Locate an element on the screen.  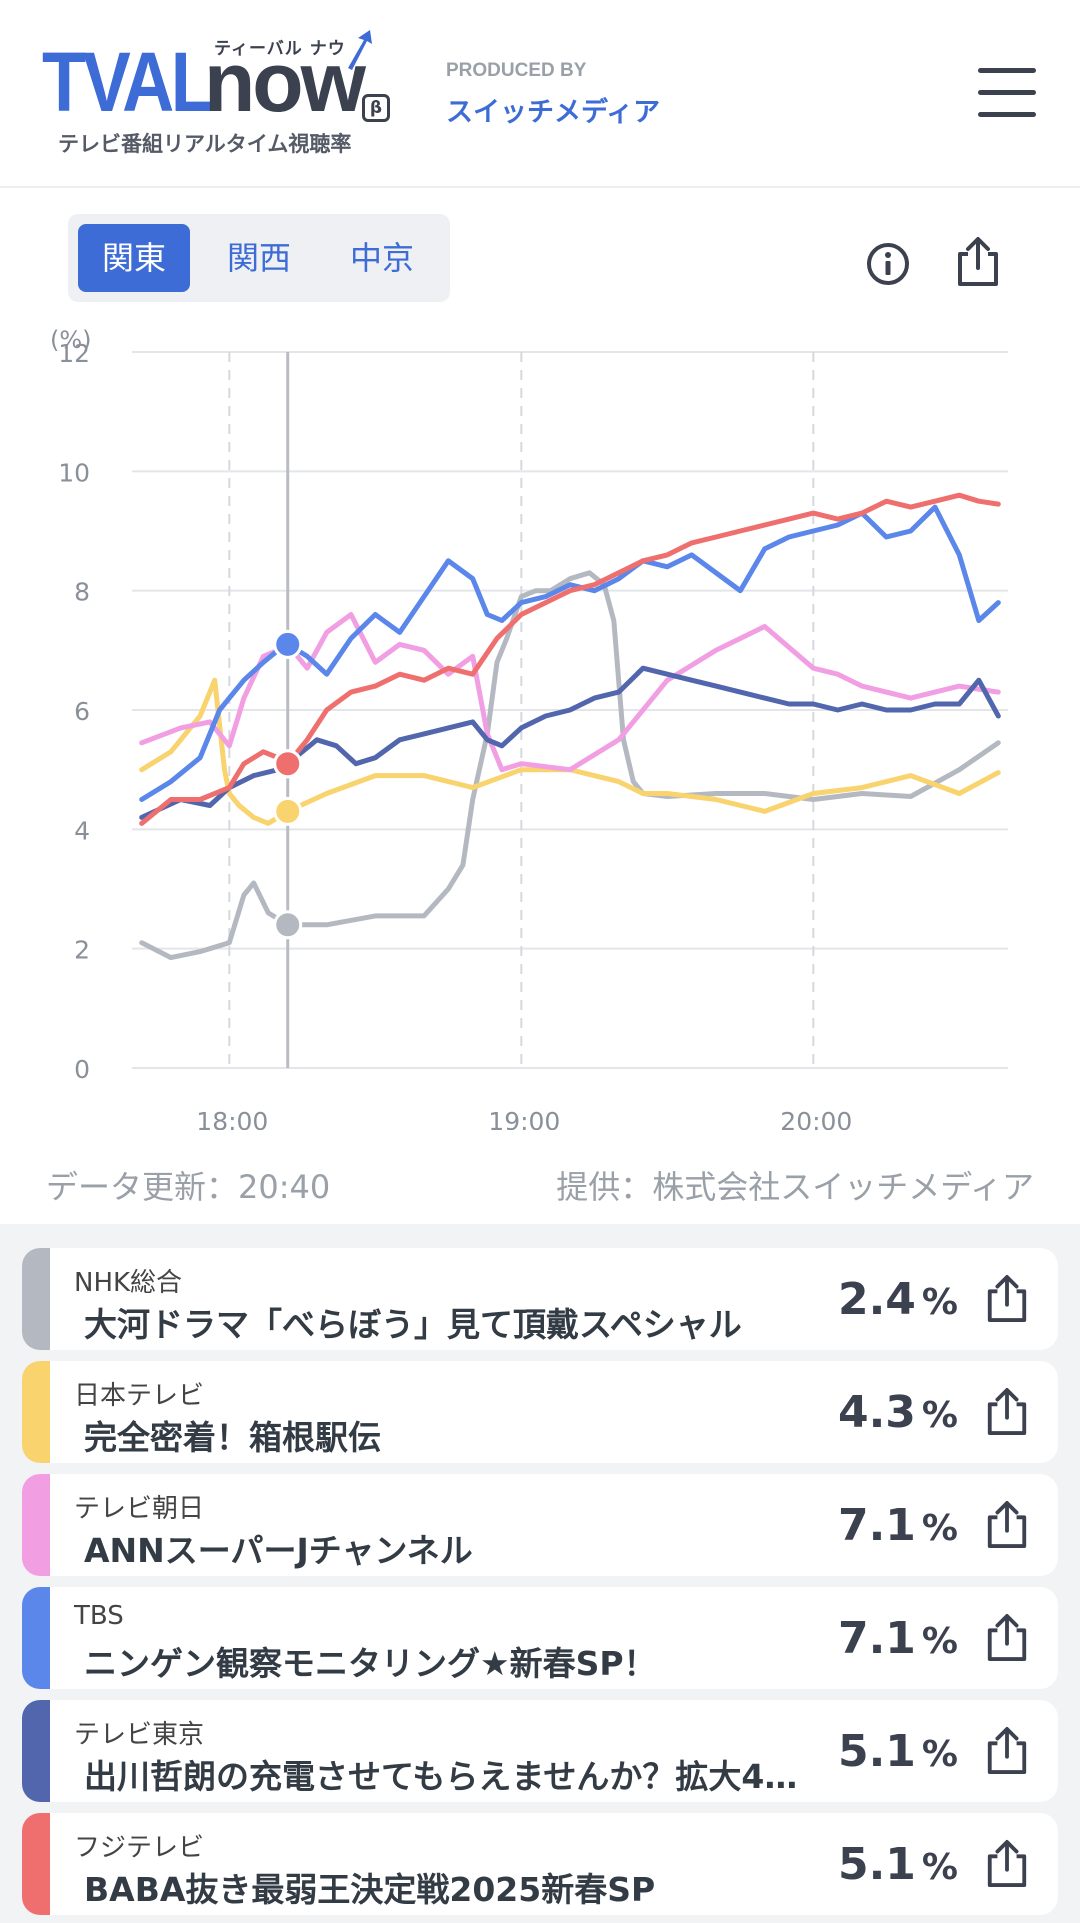
info-circle-icon is located at coordinates (888, 264).